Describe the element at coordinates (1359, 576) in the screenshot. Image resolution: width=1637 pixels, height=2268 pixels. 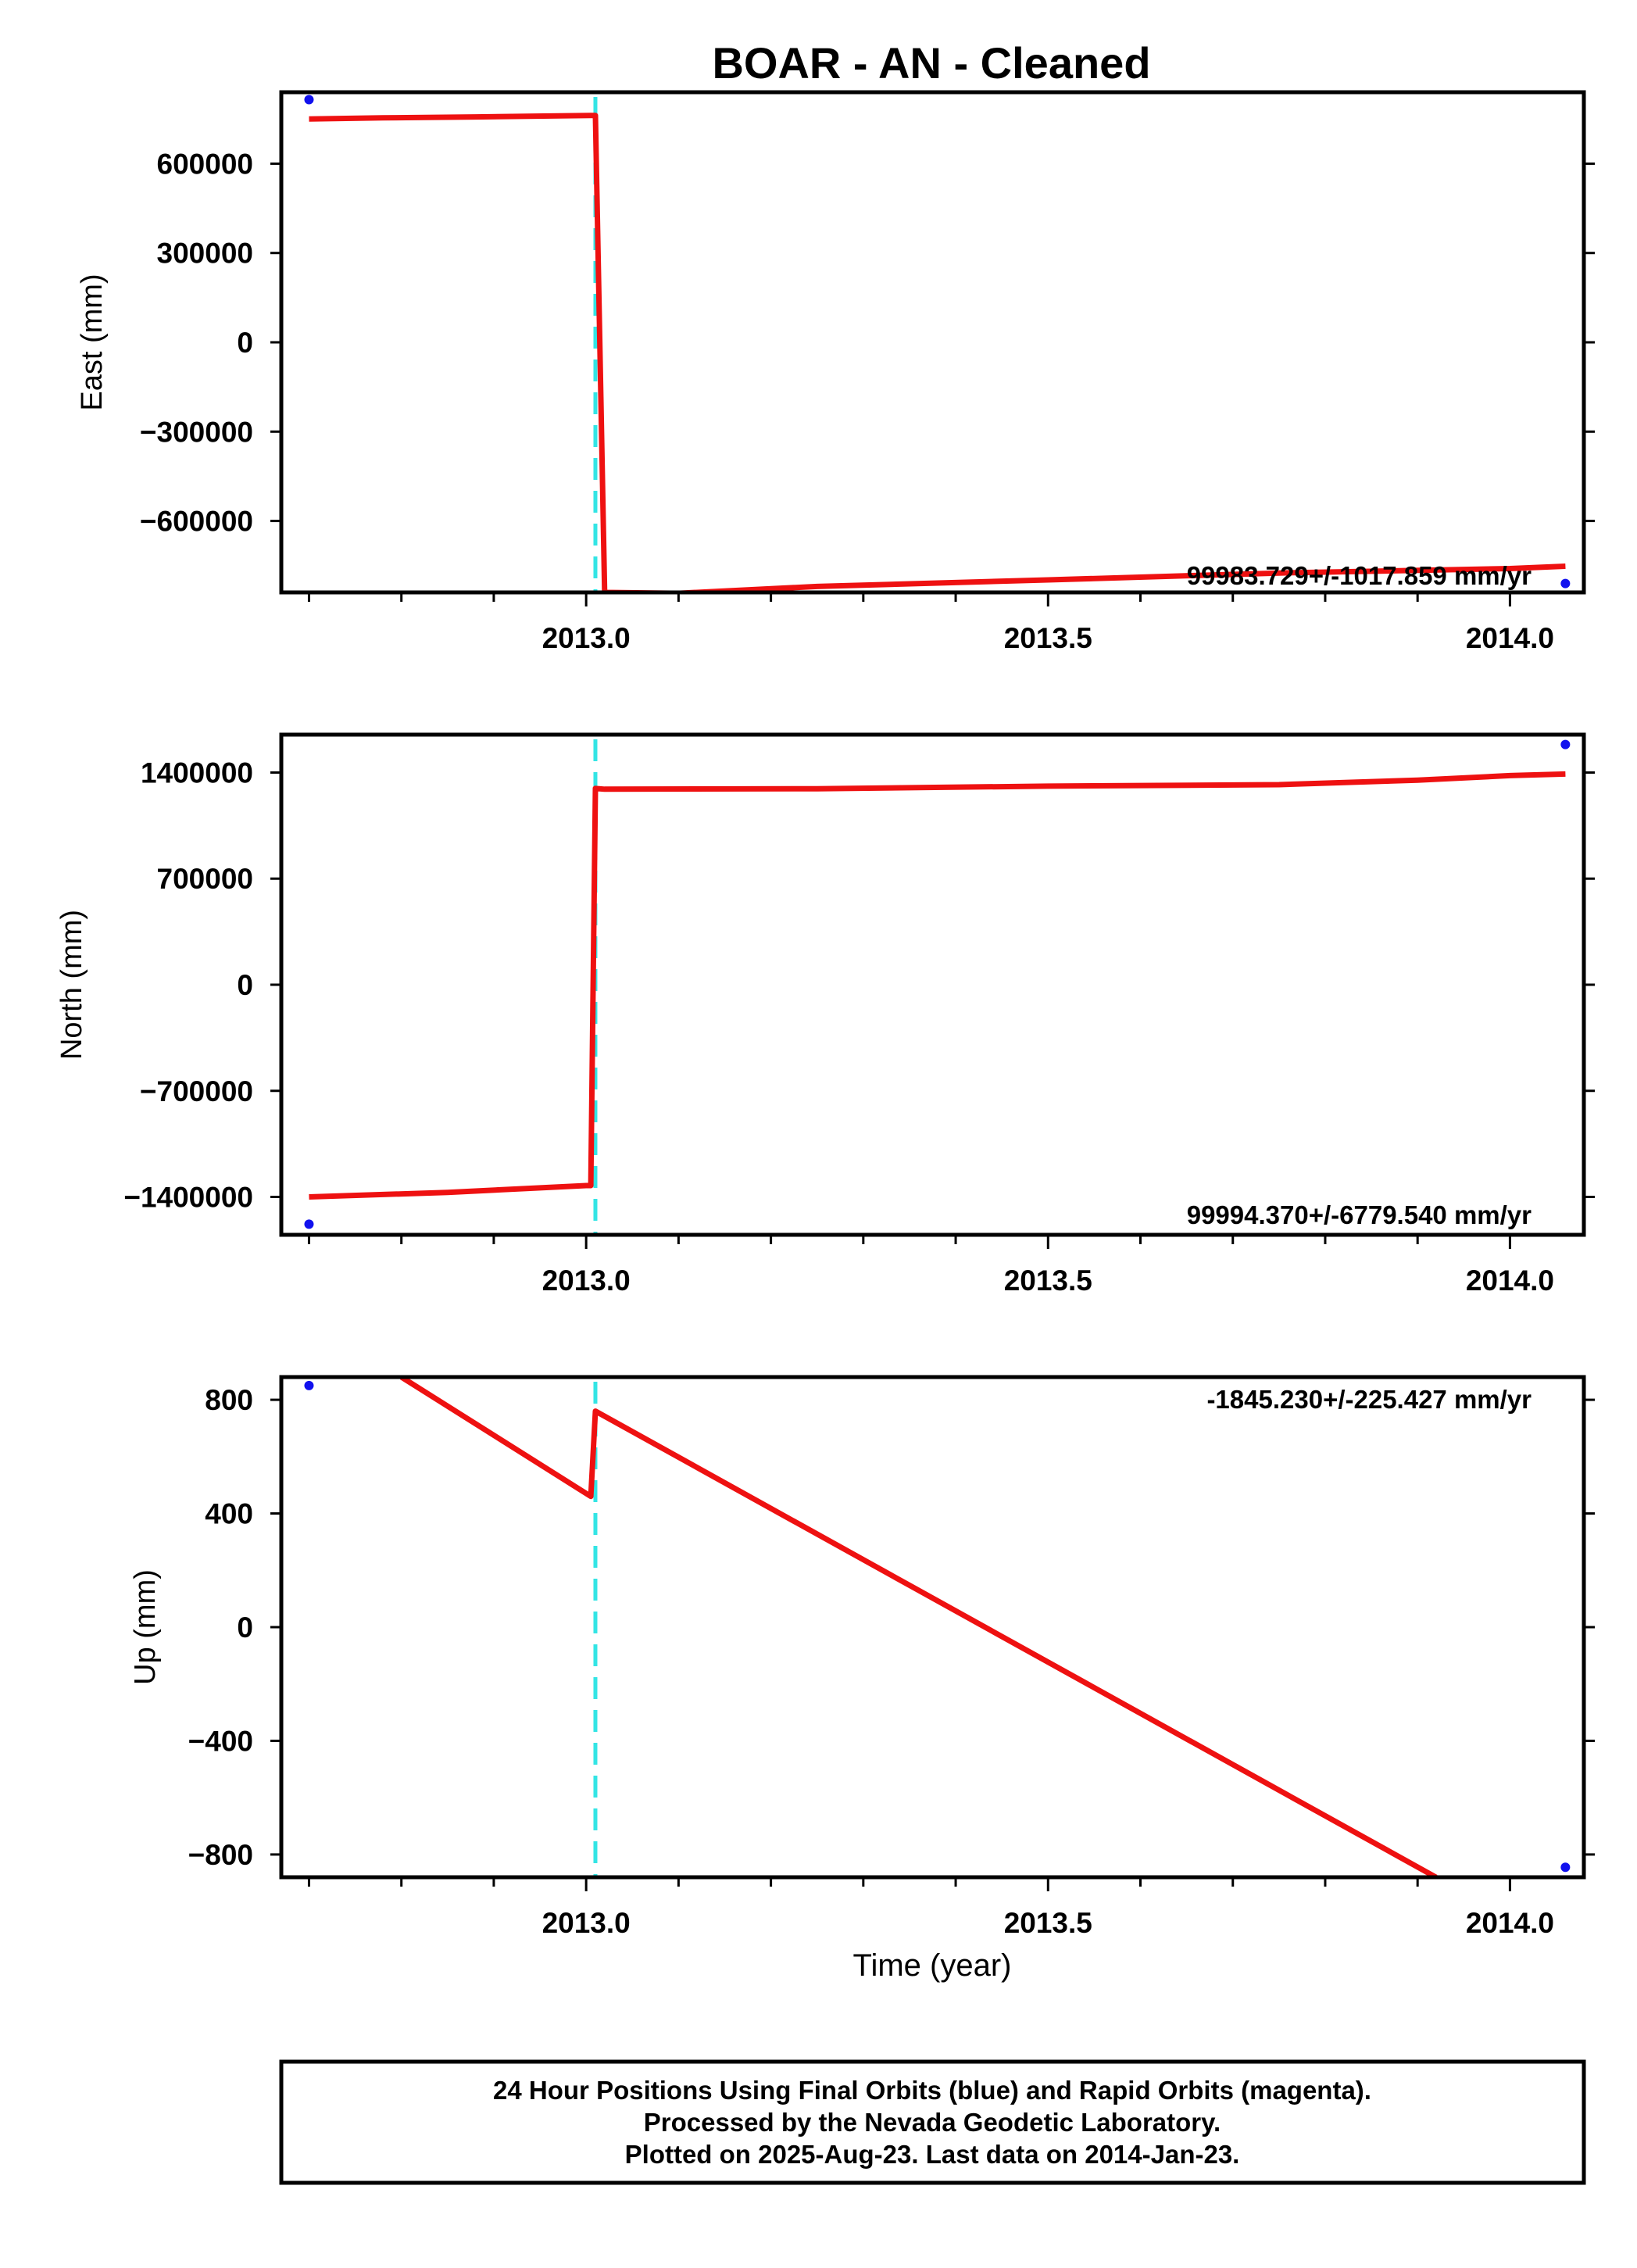
I see `east-rate-label: 99983.729+/-1017.859 mm/yr` at that location.